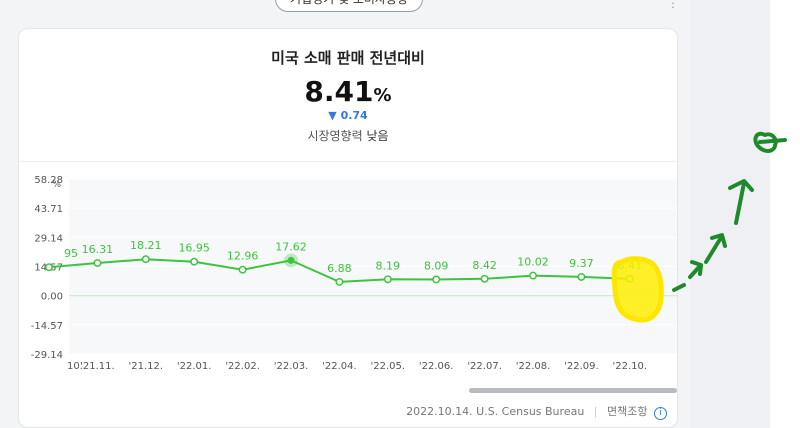  Describe the element at coordinates (243, 256) in the screenshot. I see `data-label: 12.96` at that location.